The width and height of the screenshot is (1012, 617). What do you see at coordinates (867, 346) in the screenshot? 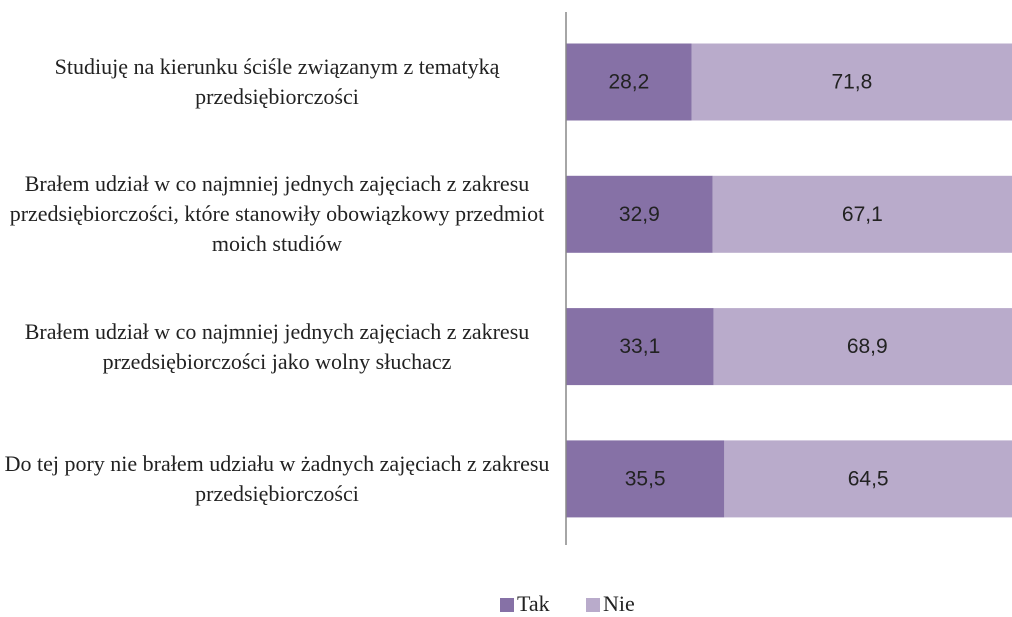
I see `value-label: 68,9` at bounding box center [867, 346].